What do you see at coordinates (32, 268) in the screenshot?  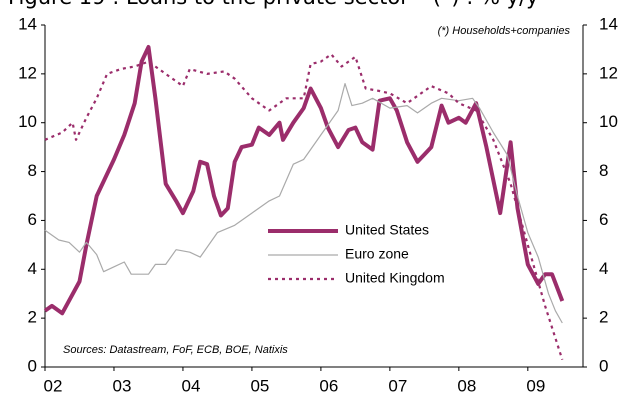 I see `y-tick-label: 4` at bounding box center [32, 268].